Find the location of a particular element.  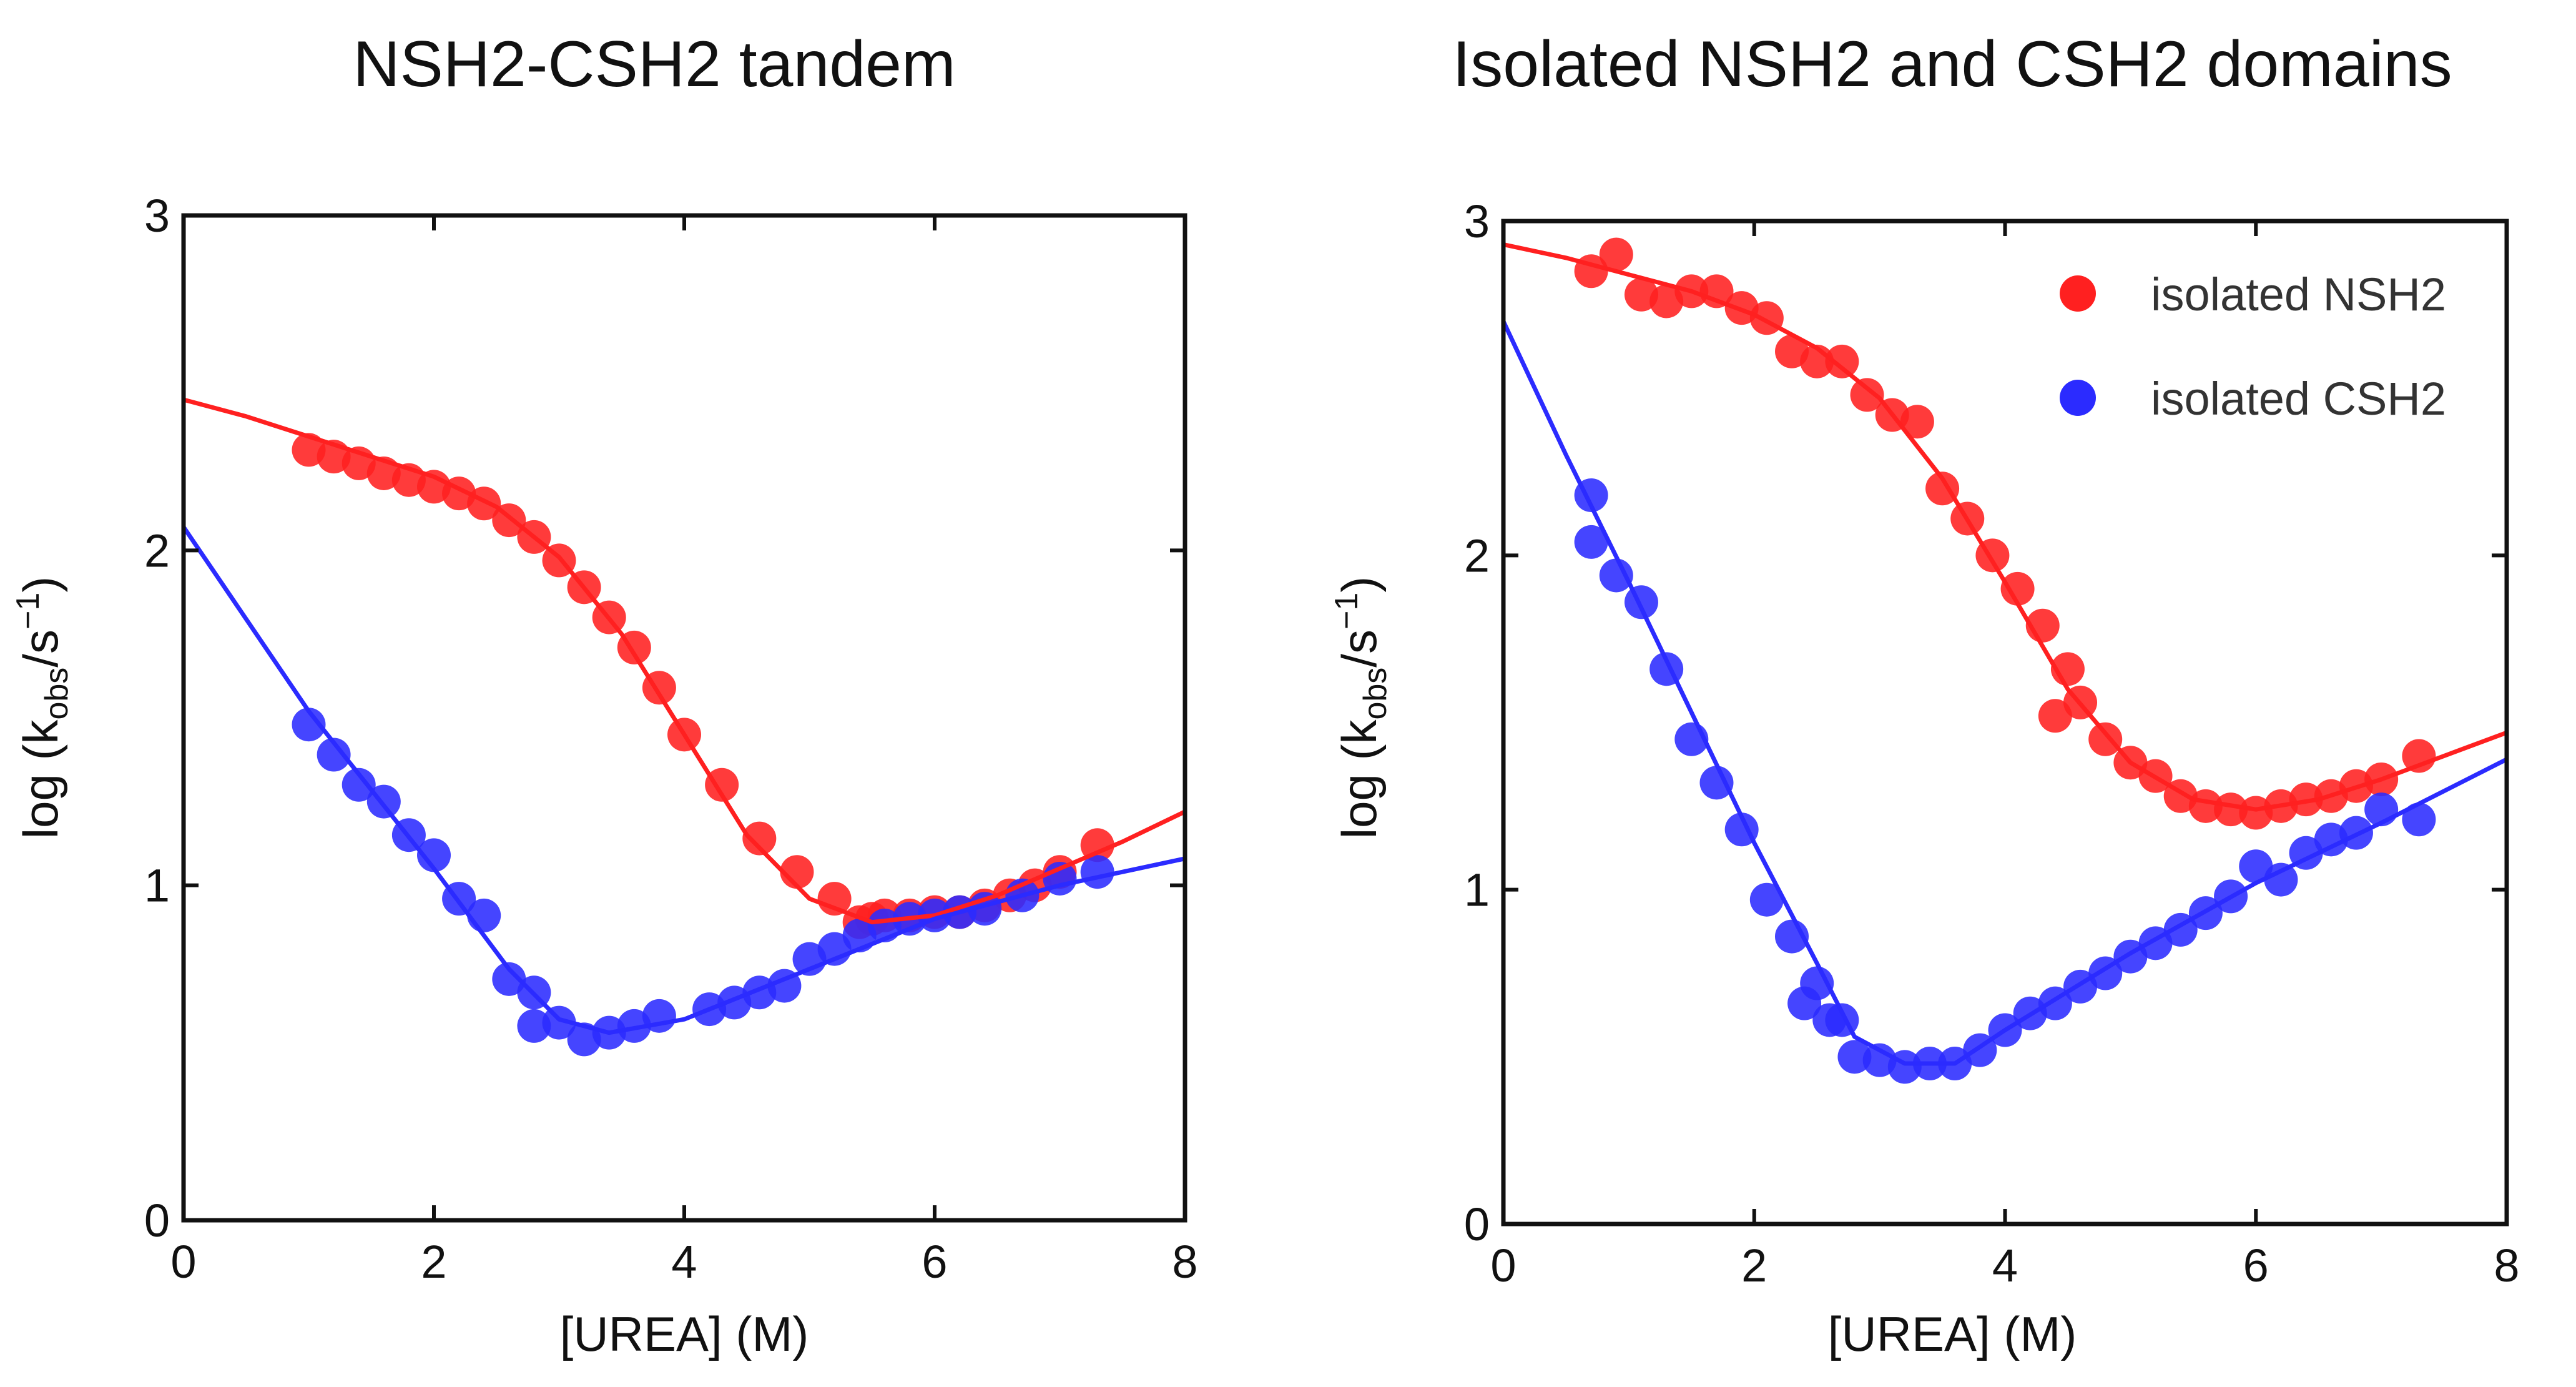

chart1-xtick-label-2: 4 is located at coordinates (2005, 1266).